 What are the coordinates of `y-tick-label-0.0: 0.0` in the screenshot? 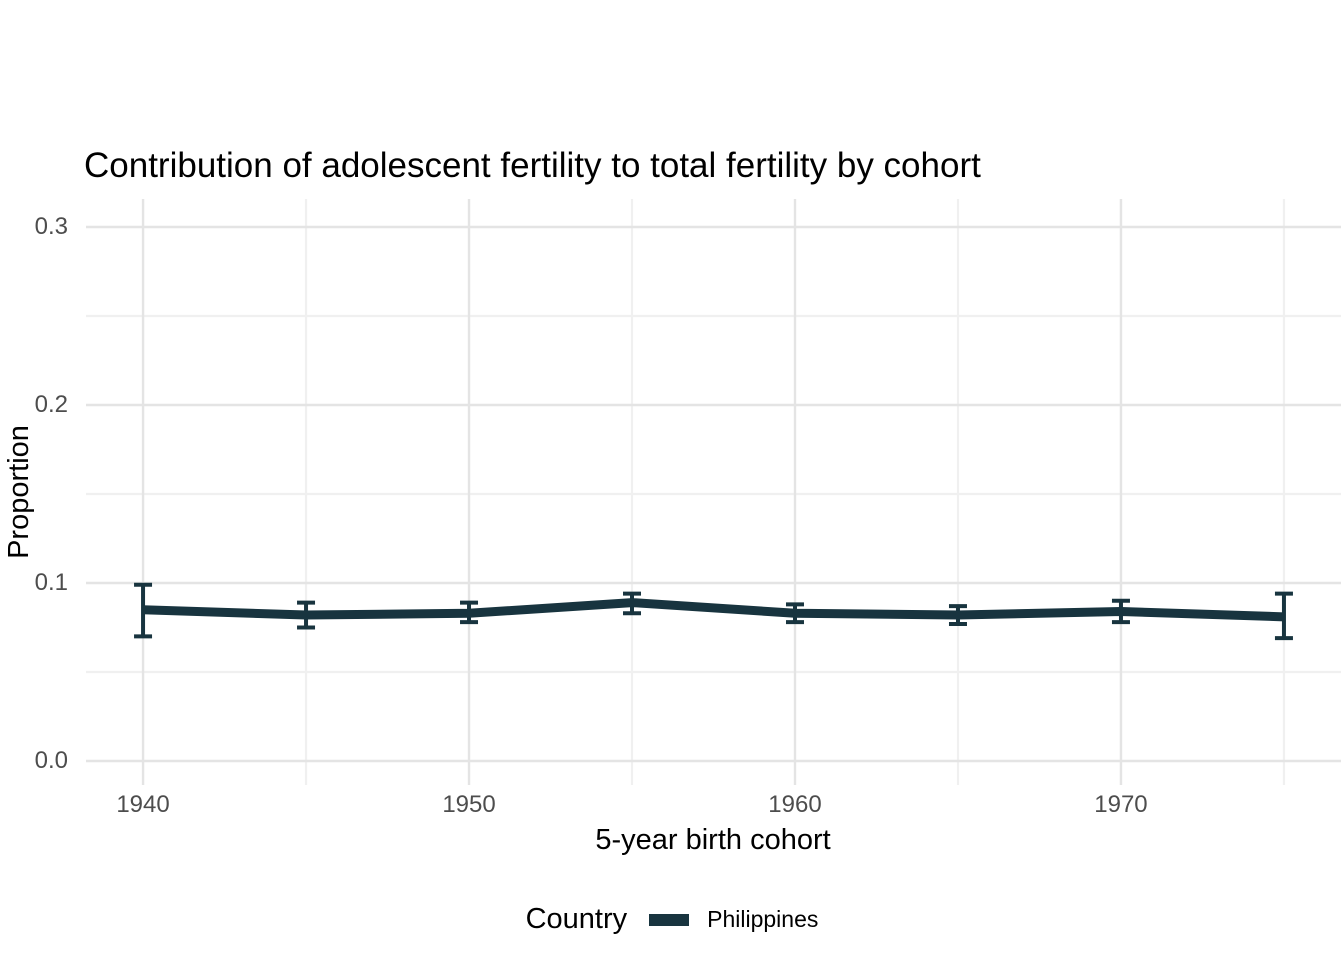 It's located at (51, 760).